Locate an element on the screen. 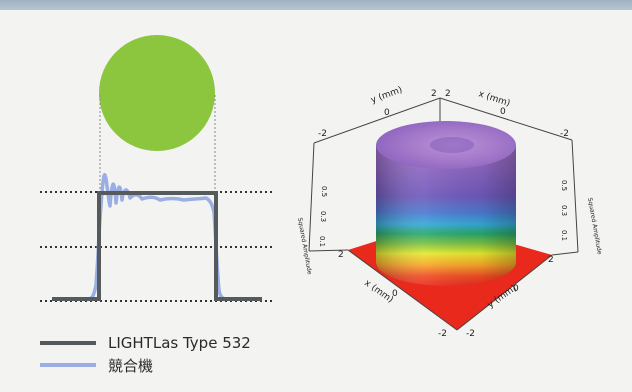 This screenshot has height=392, width=632. z-tick-right-2: 0.1 is located at coordinates (564, 235).